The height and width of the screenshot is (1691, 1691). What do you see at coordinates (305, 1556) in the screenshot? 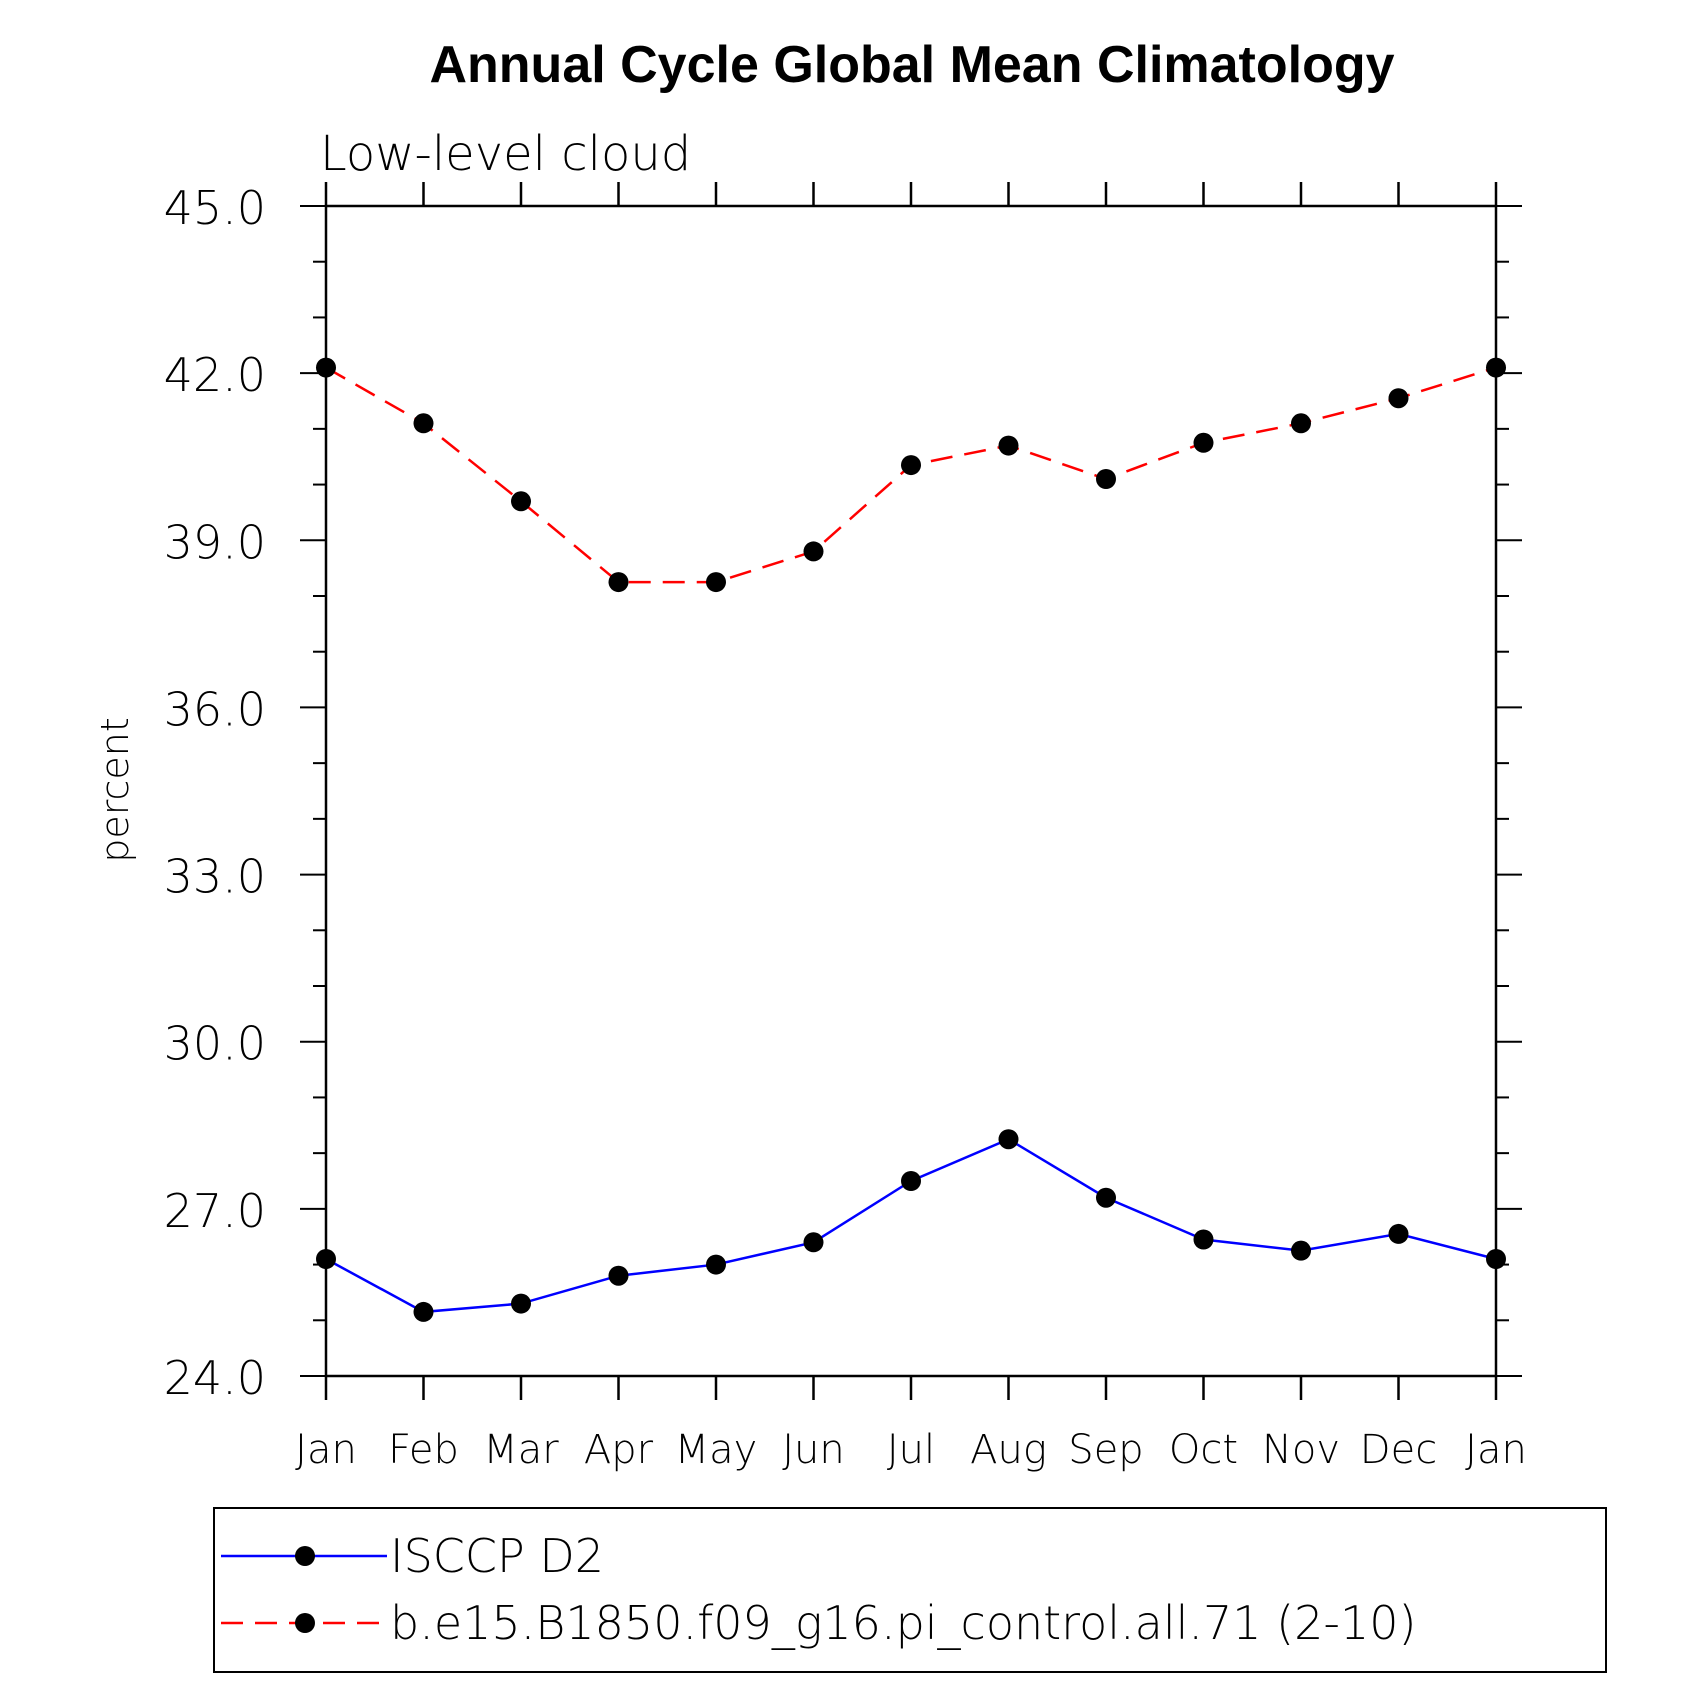
I see `legend-marker-isccp` at bounding box center [305, 1556].